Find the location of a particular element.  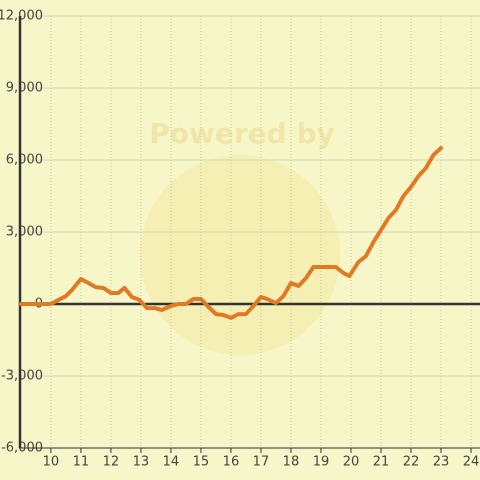

x-tick-label: 21 is located at coordinates (381, 462).